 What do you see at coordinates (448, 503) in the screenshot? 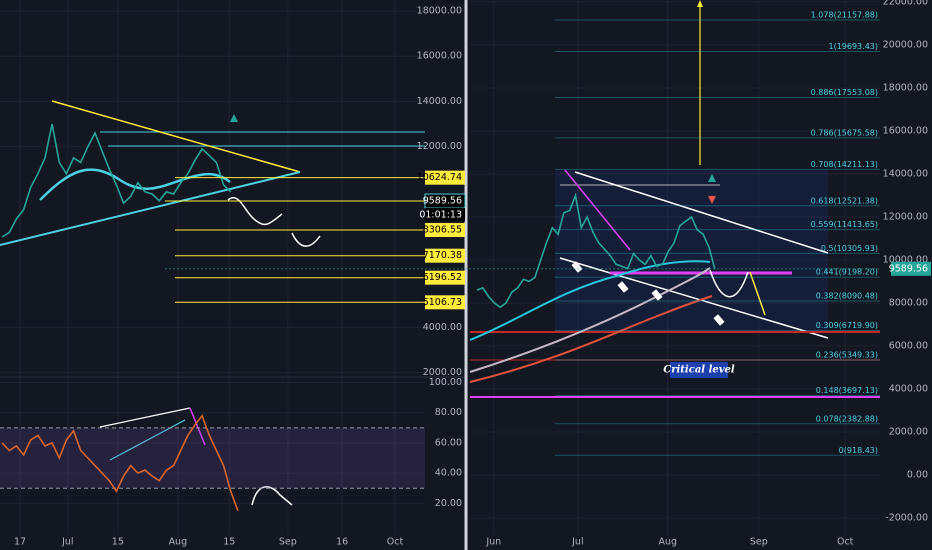
I see `y-tick-label: 20.00` at bounding box center [448, 503].